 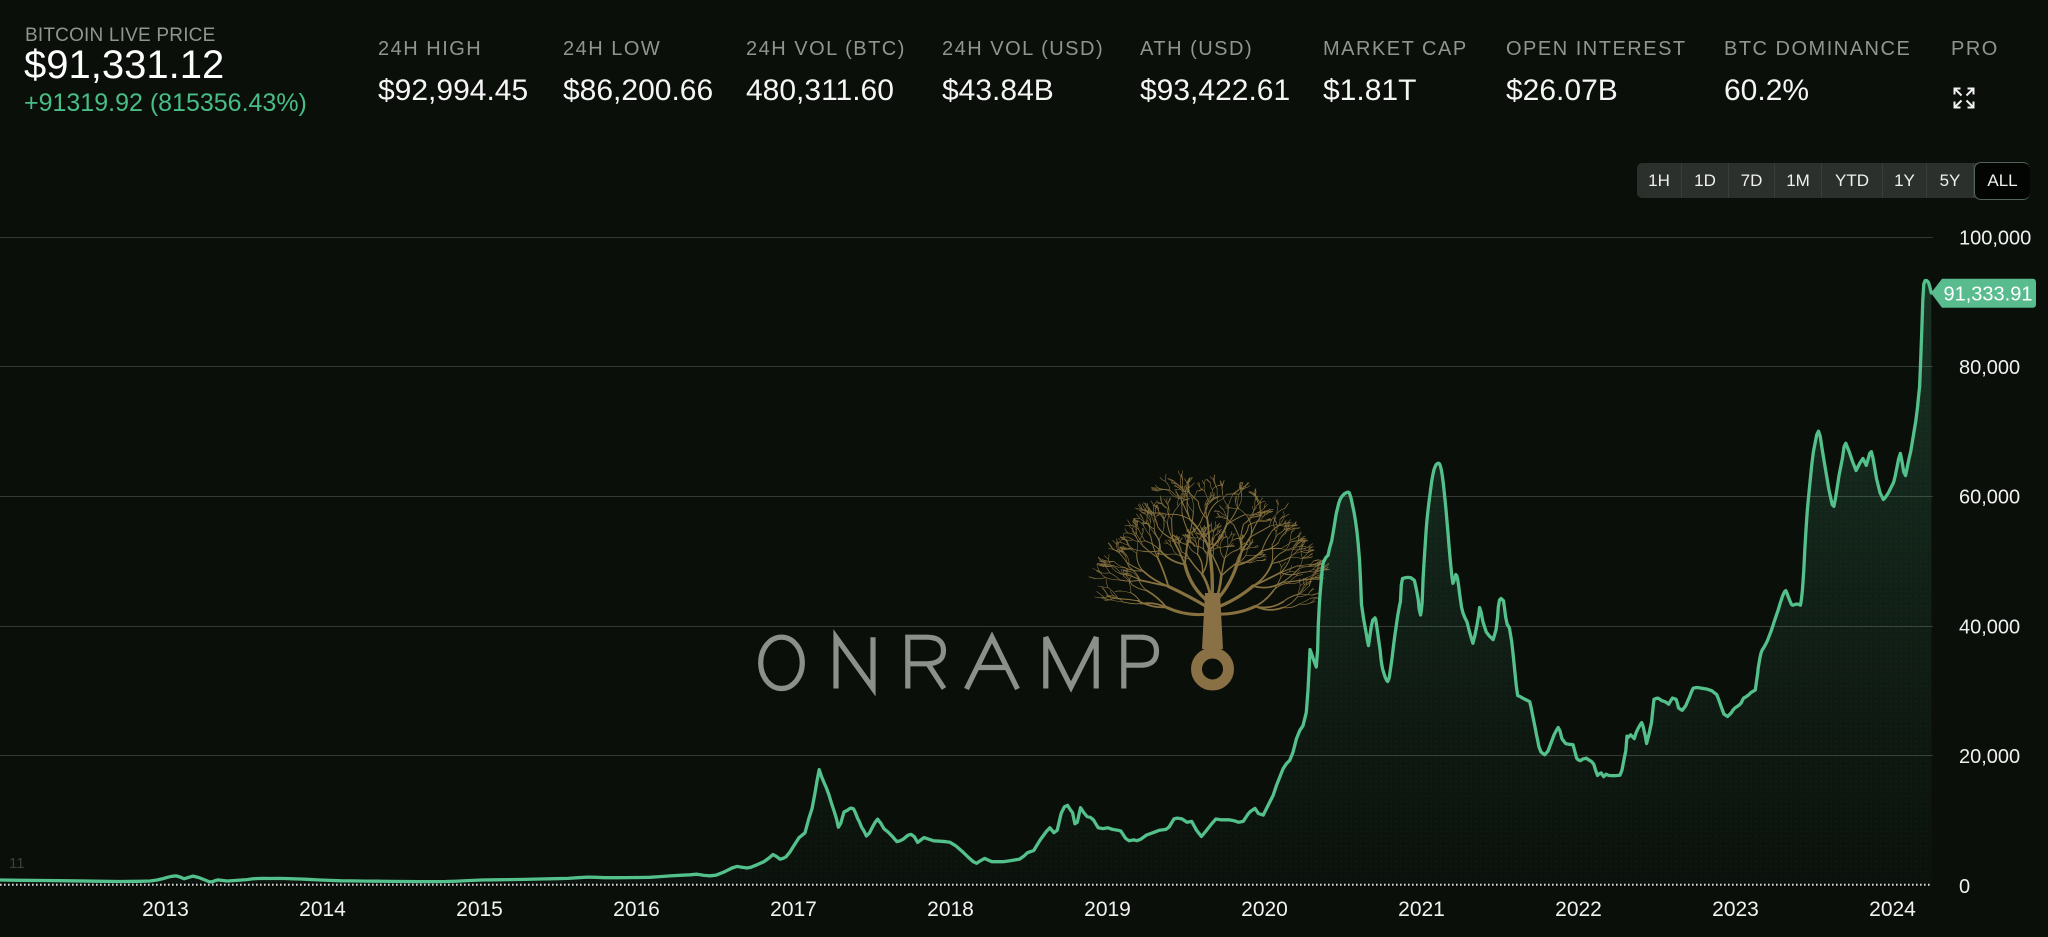 What do you see at coordinates (636, 909) in the screenshot?
I see `svg-text: 2016` at bounding box center [636, 909].